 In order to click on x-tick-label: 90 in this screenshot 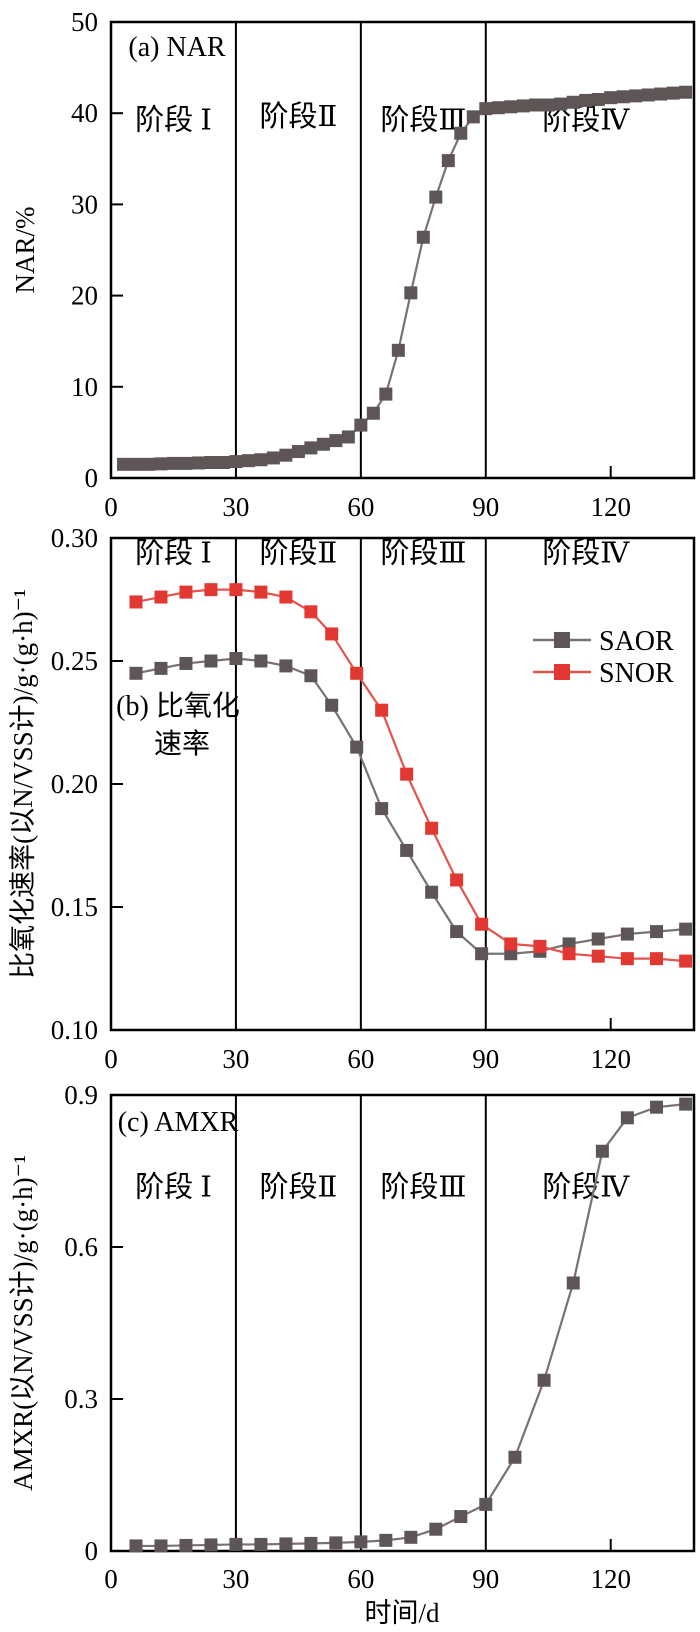, I will do `click(485, 1579)`.